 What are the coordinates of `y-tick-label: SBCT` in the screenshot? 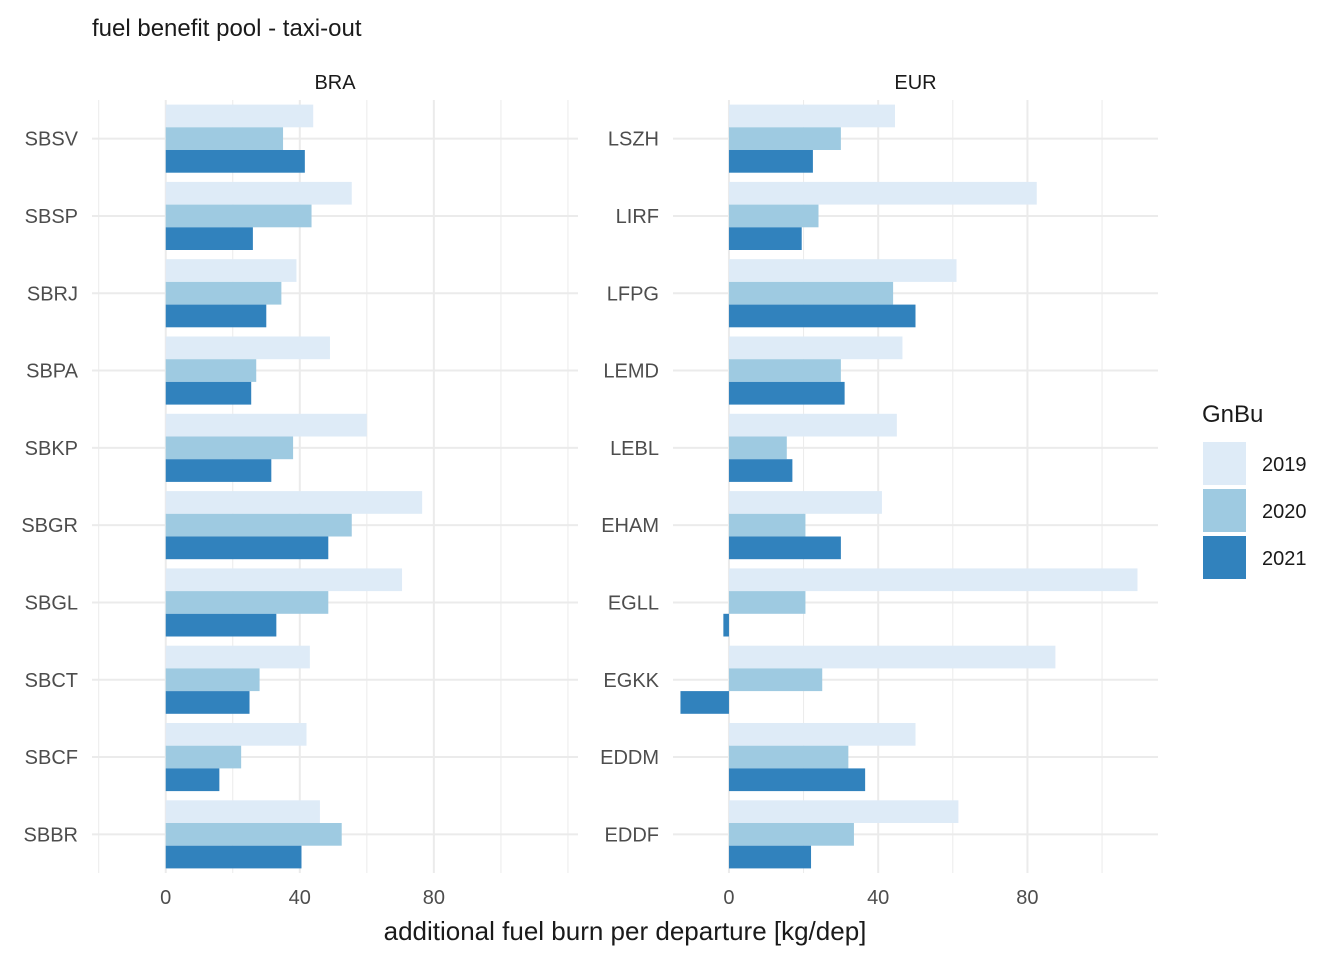 It's located at (51, 681).